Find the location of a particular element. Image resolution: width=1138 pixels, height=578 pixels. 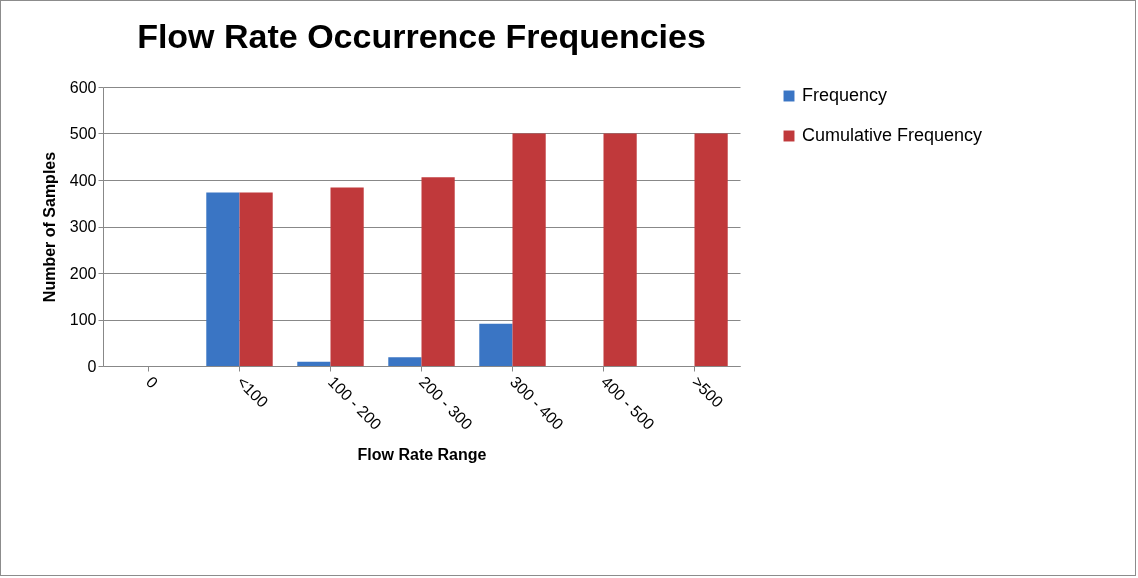

chart-title: Flow Rate Occurrence Frequencies is located at coordinates (421, 36).